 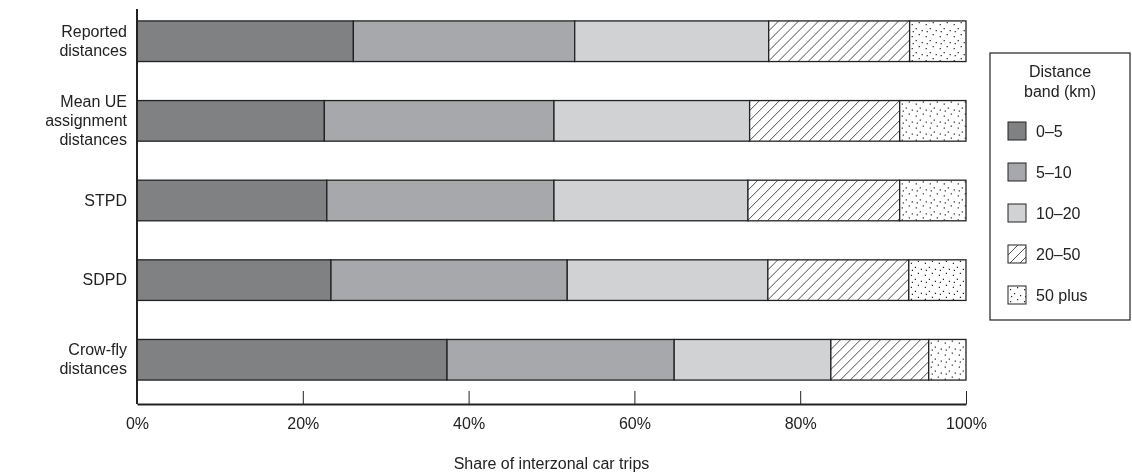 I want to click on x-tick-label: 60%, so click(x=634, y=424).